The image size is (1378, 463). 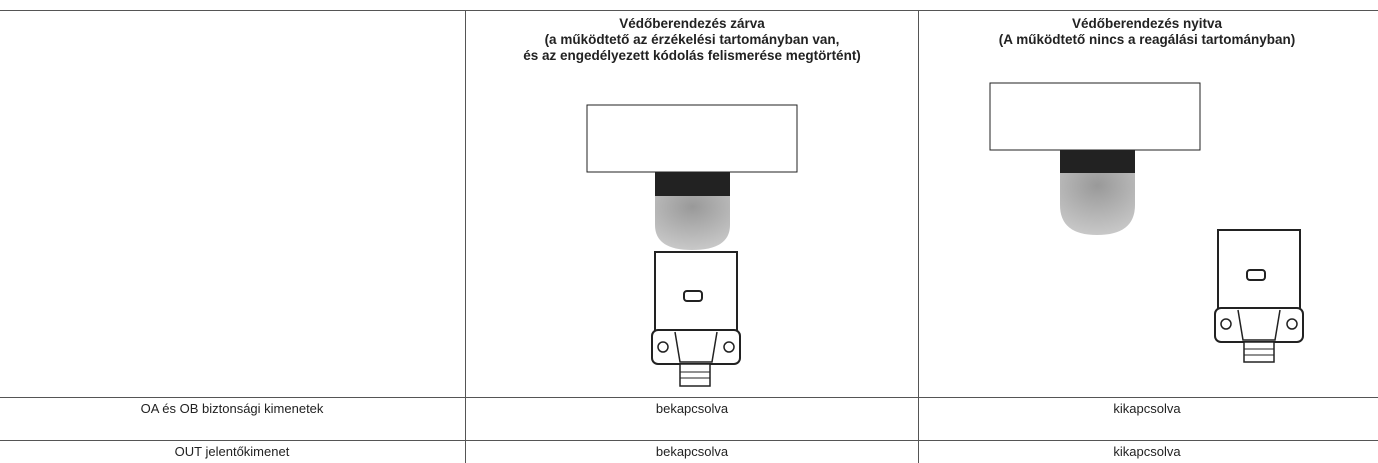 What do you see at coordinates (692, 245) in the screenshot?
I see `diagram-closed` at bounding box center [692, 245].